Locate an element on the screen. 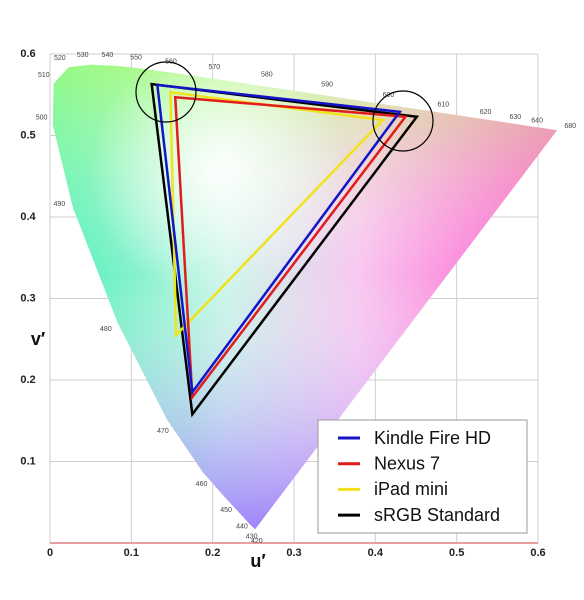 The width and height of the screenshot is (584, 600). y-tick-label: 0.1 is located at coordinates (27, 461).